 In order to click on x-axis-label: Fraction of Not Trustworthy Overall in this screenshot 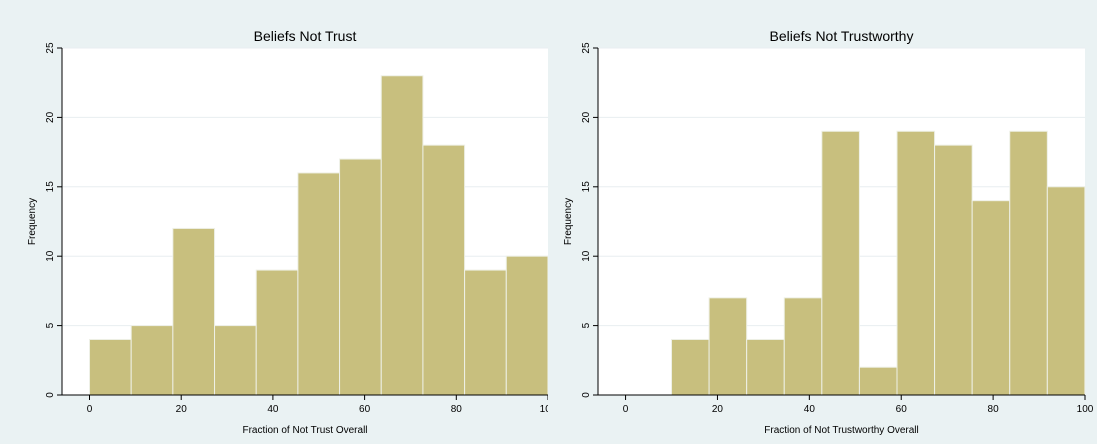, I will do `click(841, 430)`.